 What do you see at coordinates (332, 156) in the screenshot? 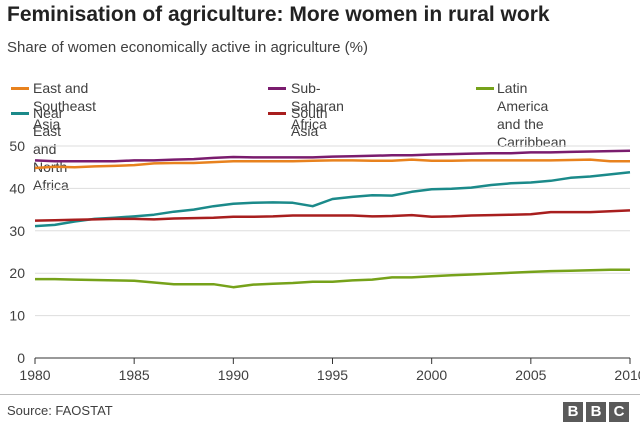
I see `series-line-sub-saharan-africa` at bounding box center [332, 156].